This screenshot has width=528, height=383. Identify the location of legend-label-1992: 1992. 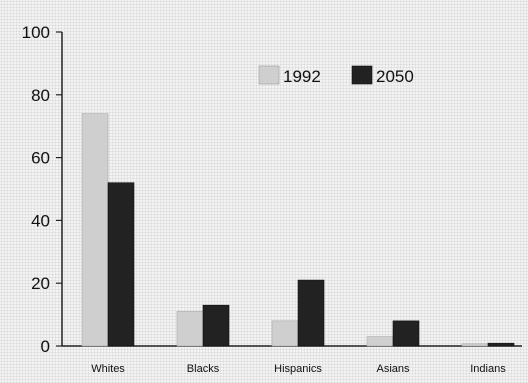
(302, 76).